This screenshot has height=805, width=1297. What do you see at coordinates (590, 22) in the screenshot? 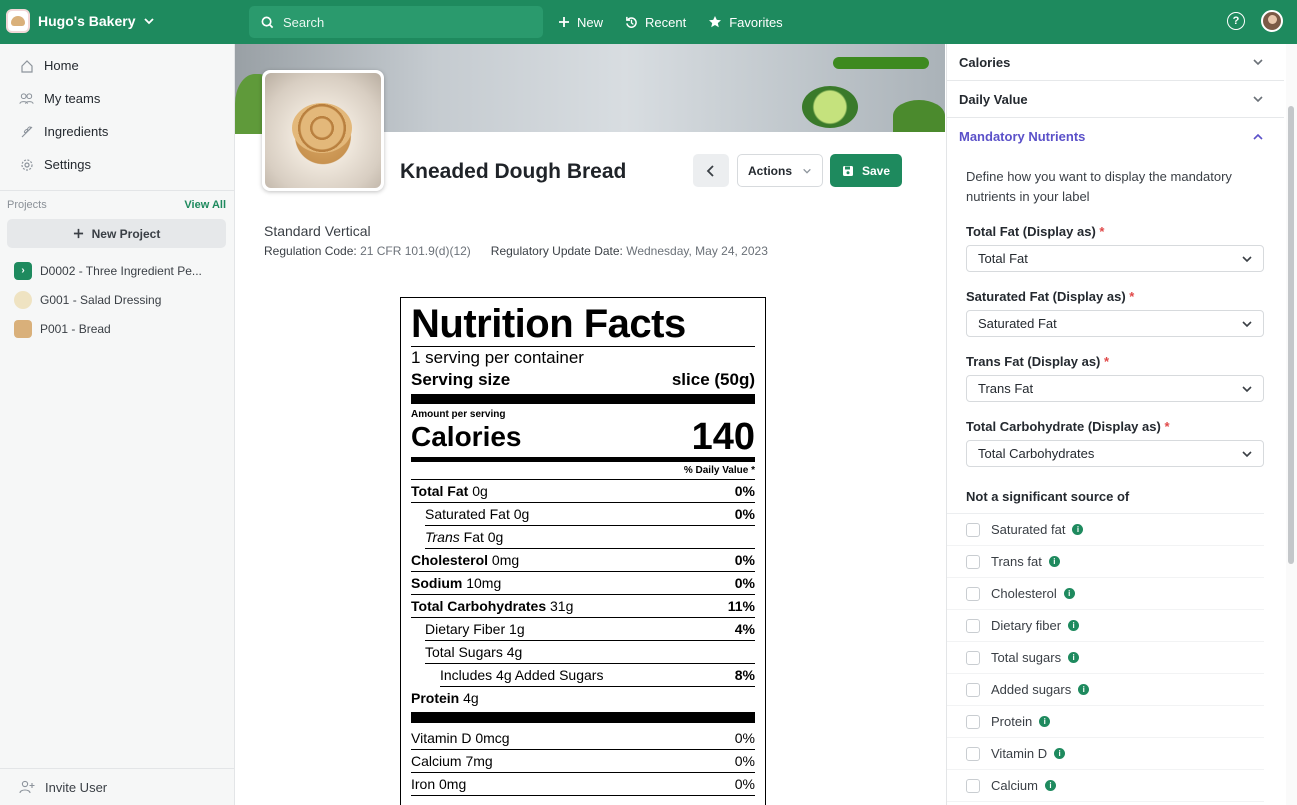
I see `new-label: New` at bounding box center [590, 22].